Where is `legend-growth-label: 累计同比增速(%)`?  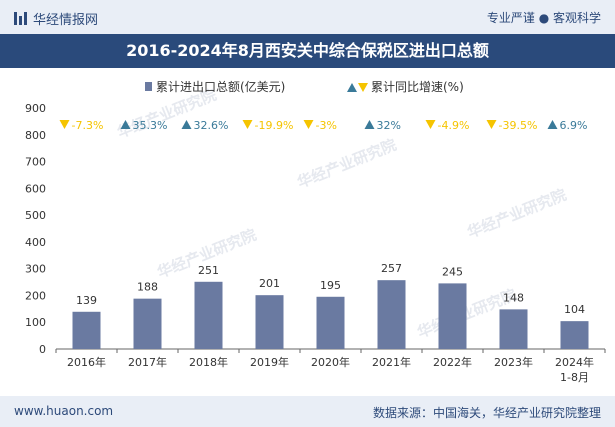 legend-growth-label: 累计同比增速(%) is located at coordinates (417, 87).